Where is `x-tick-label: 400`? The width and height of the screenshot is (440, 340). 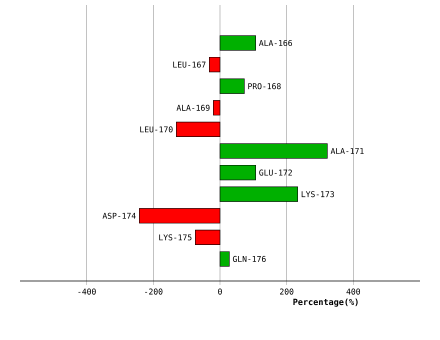 x-tick-label: 400 is located at coordinates (353, 291).